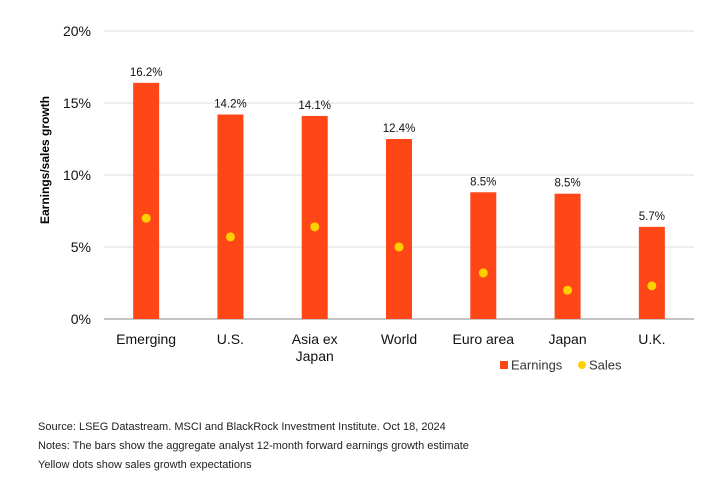  I want to click on y-tick-label: 20%, so click(77, 31).